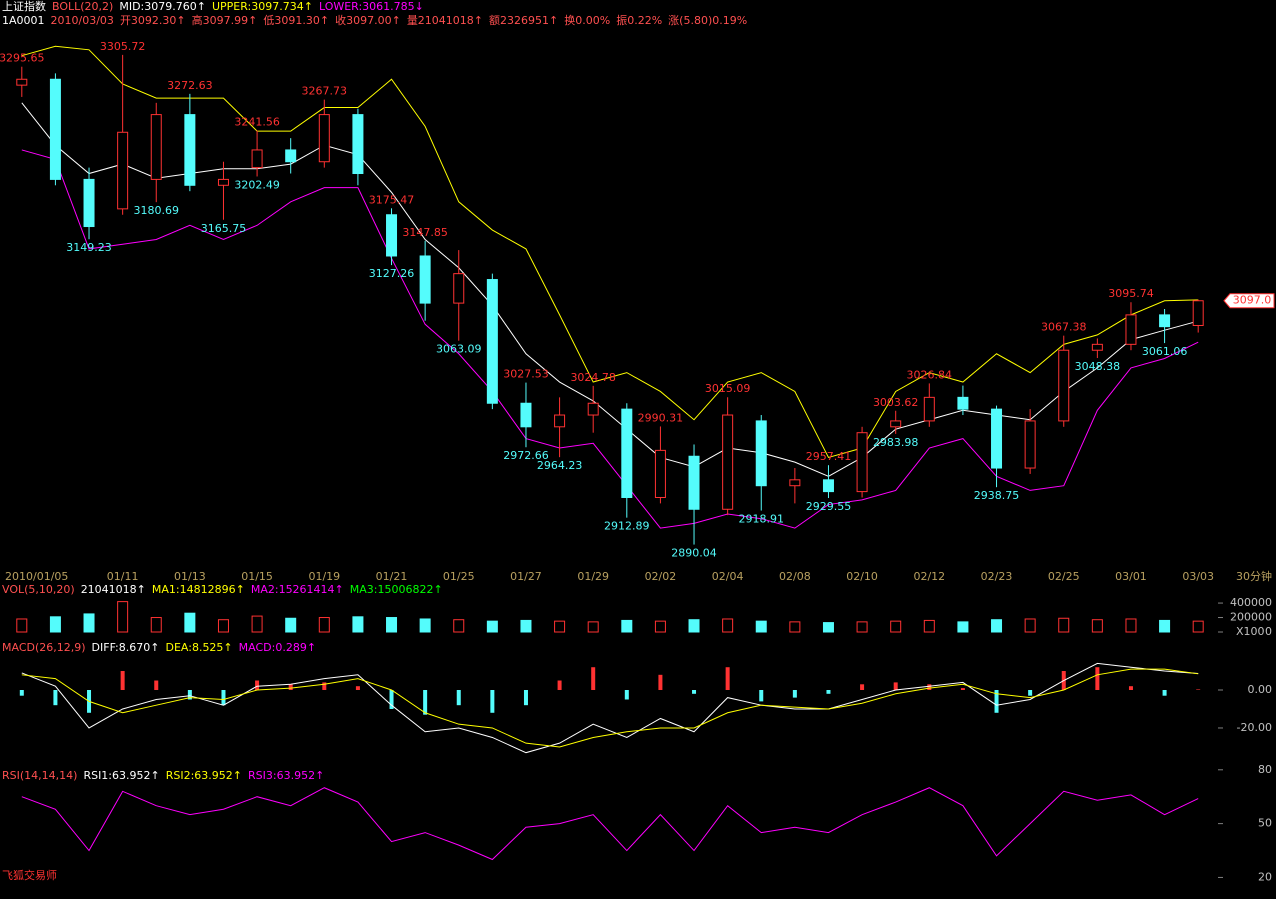 The image size is (1276, 899). What do you see at coordinates (392, 199) in the screenshot?
I see `high-label: 3175.47` at bounding box center [392, 199].